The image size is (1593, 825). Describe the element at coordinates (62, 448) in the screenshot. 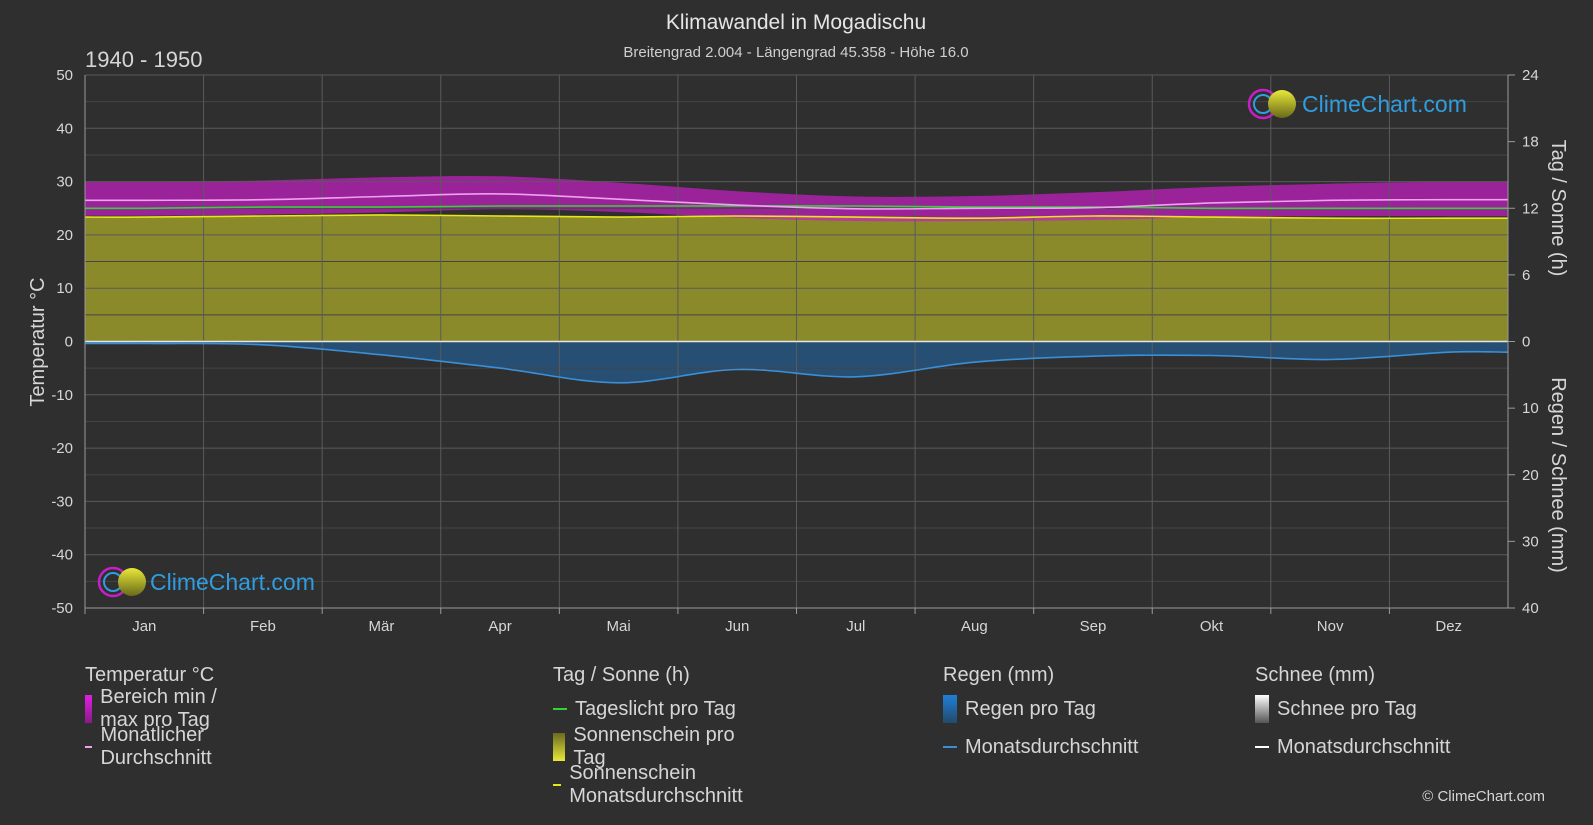

I see `left-tick-label: -20` at that location.